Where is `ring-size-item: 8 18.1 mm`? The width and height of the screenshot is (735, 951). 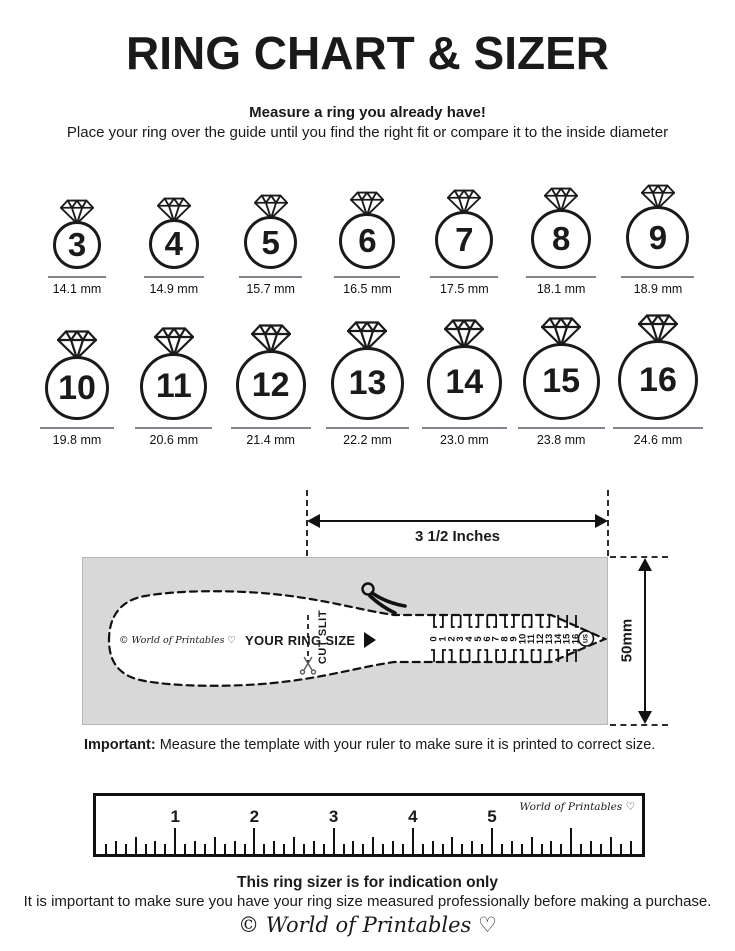
ring-size-item: 8 18.1 mm is located at coordinates (561, 241).